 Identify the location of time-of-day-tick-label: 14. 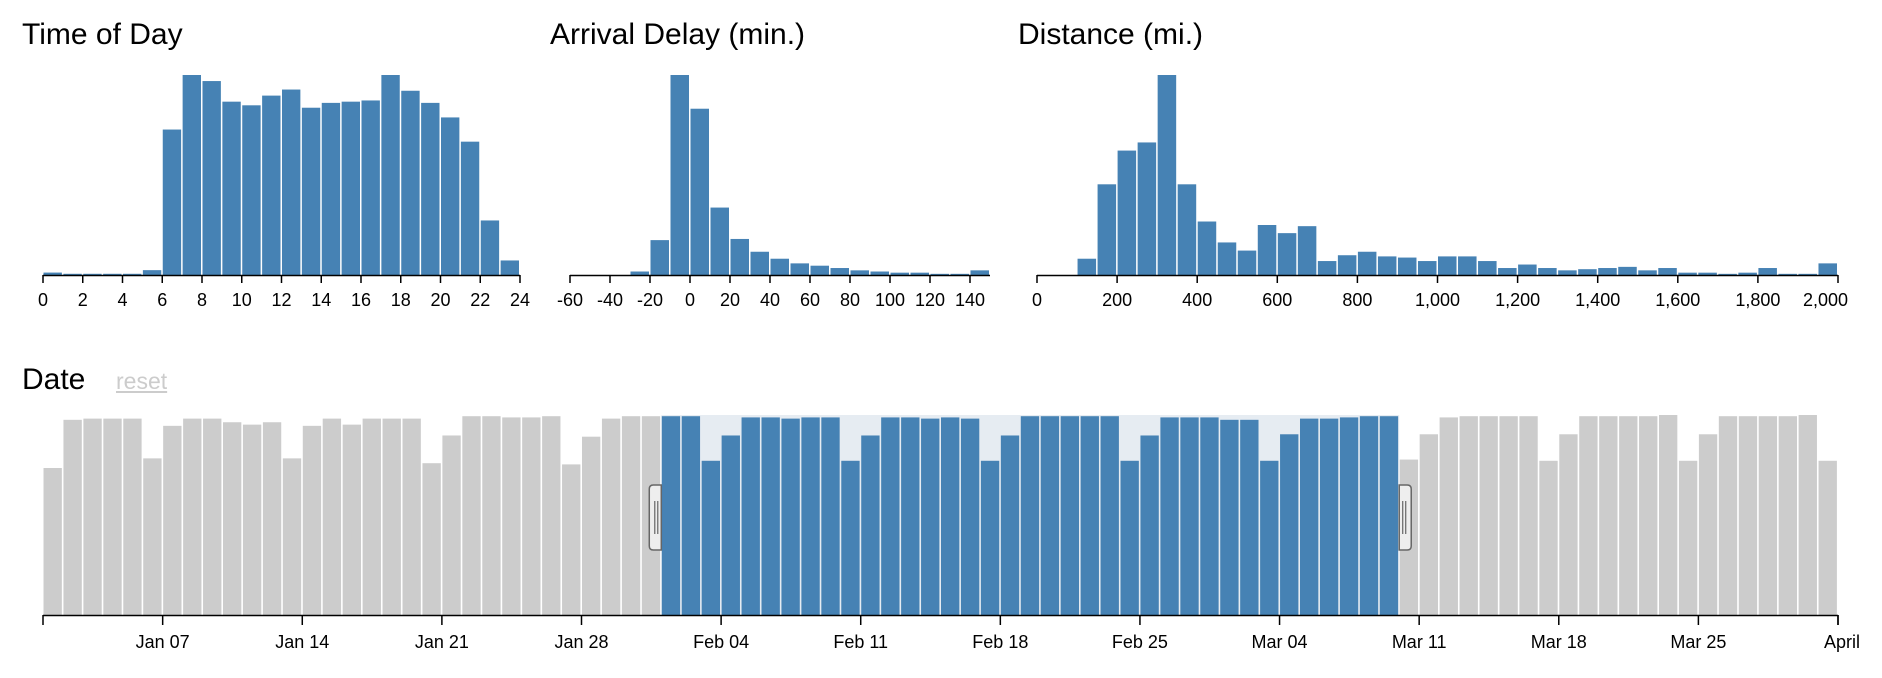
(321, 300).